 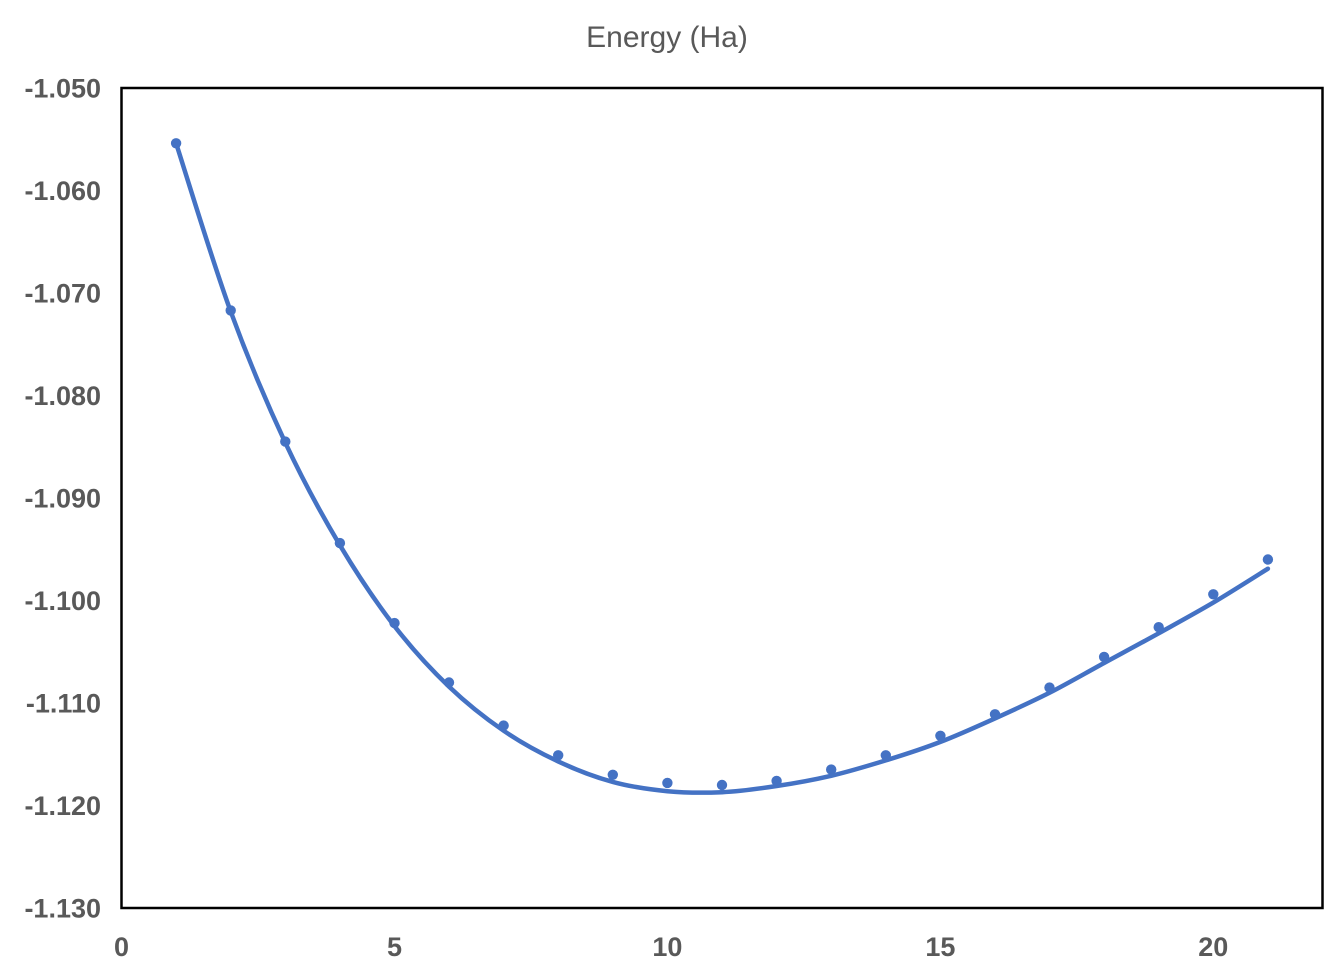 I want to click on x-axis-tick-label: 15, so click(x=940, y=947).